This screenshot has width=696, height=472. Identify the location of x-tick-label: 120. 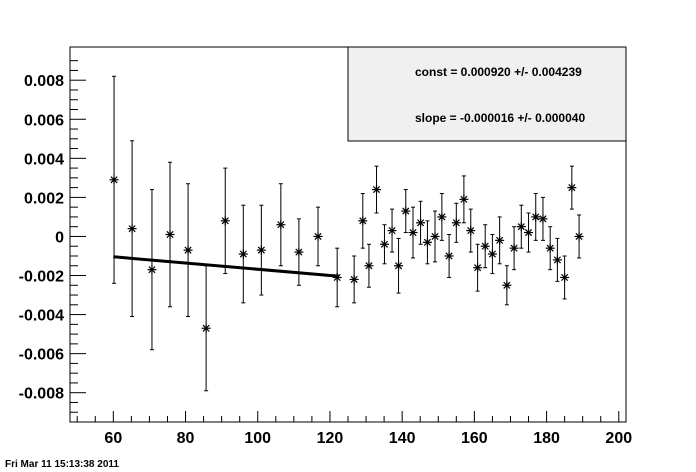
(330, 438).